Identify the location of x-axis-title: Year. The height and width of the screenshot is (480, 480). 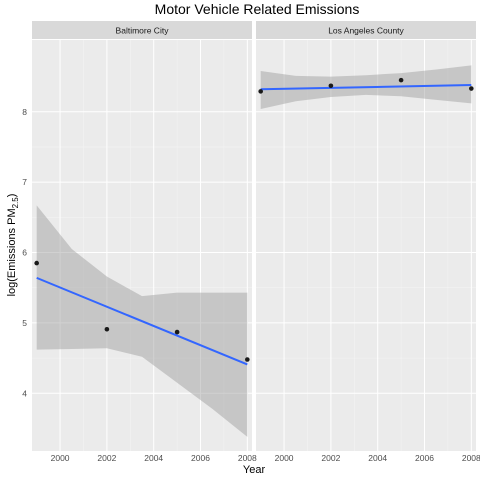
(254, 470).